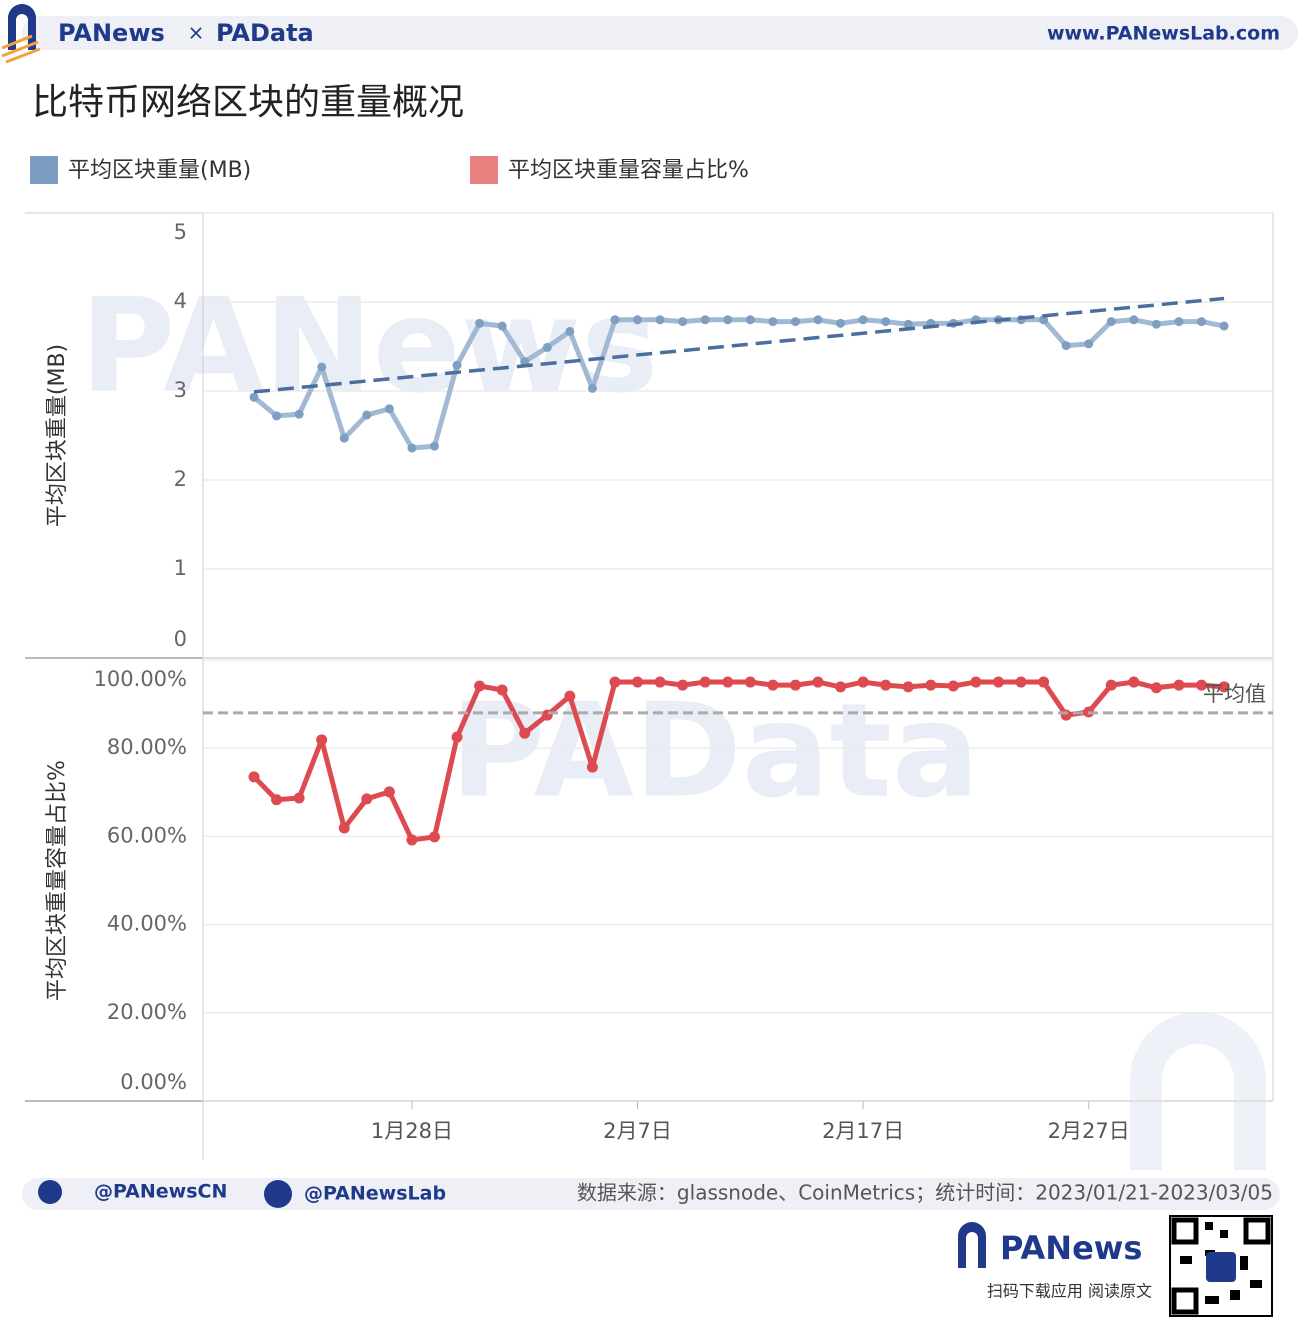 This screenshot has height=1329, width=1300. Describe the element at coordinates (412, 1131) in the screenshot. I see `x-tick-label: 1月28日` at that location.